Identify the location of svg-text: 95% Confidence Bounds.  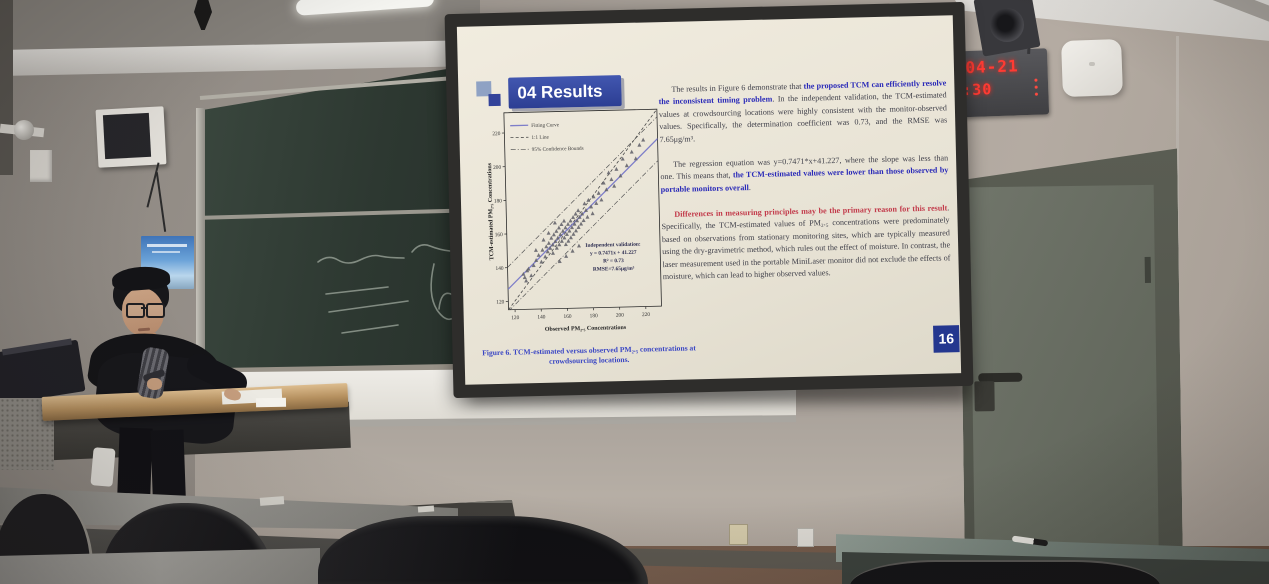
(558, 149).